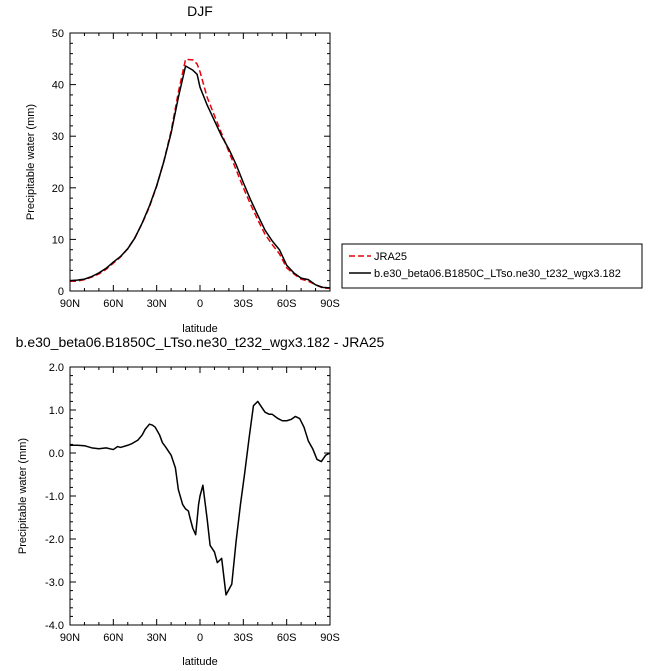  I want to click on p1-xtick-label: 90S, so click(330, 304).